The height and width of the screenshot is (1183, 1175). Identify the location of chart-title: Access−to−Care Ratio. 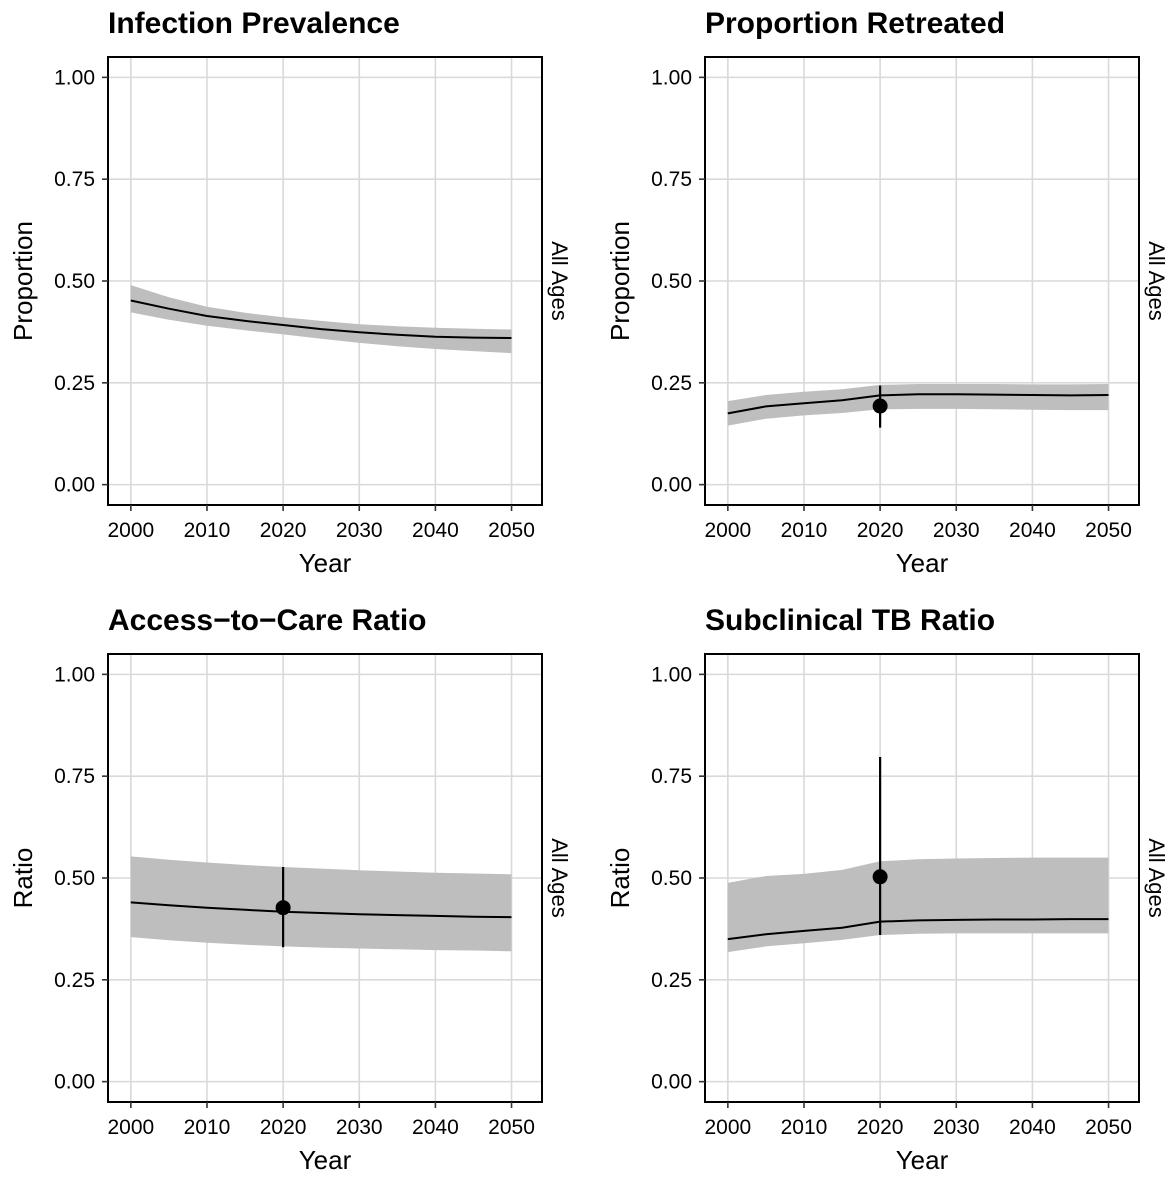
(267, 620).